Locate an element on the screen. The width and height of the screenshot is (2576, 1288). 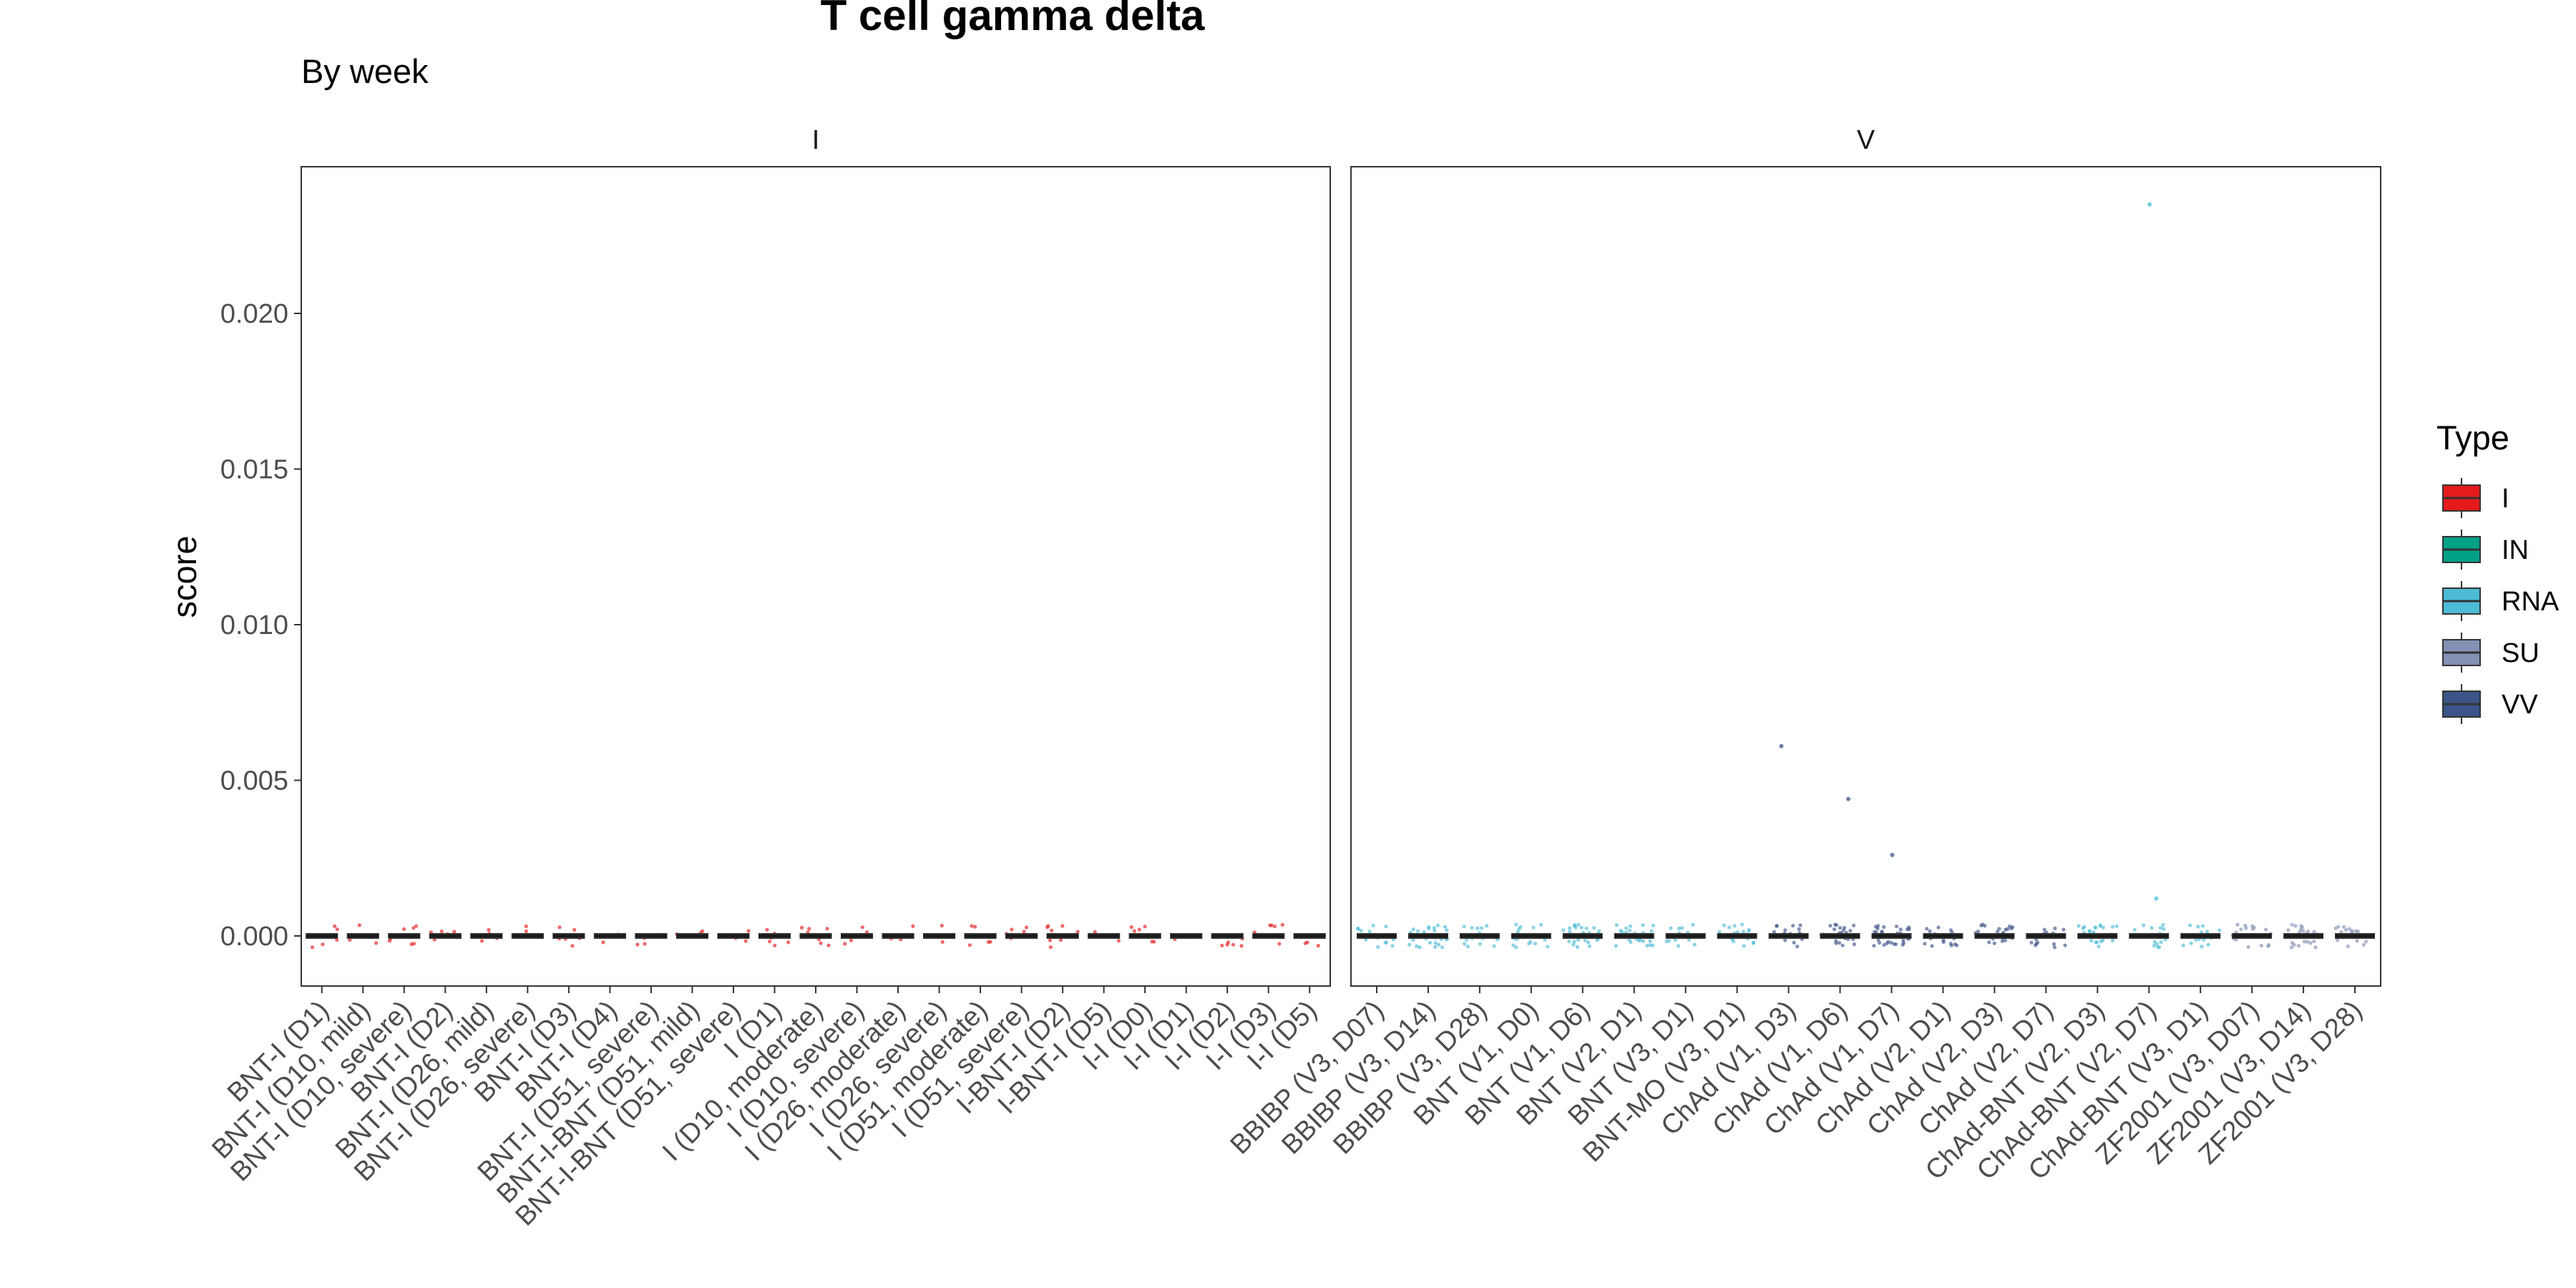
y-tick-label: 0.020 is located at coordinates (254, 314).